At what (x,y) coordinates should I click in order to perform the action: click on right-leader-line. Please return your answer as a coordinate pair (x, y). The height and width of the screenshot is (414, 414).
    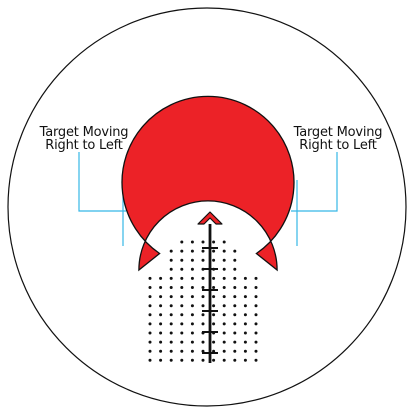
    Looking at the image, I should click on (314, 199).